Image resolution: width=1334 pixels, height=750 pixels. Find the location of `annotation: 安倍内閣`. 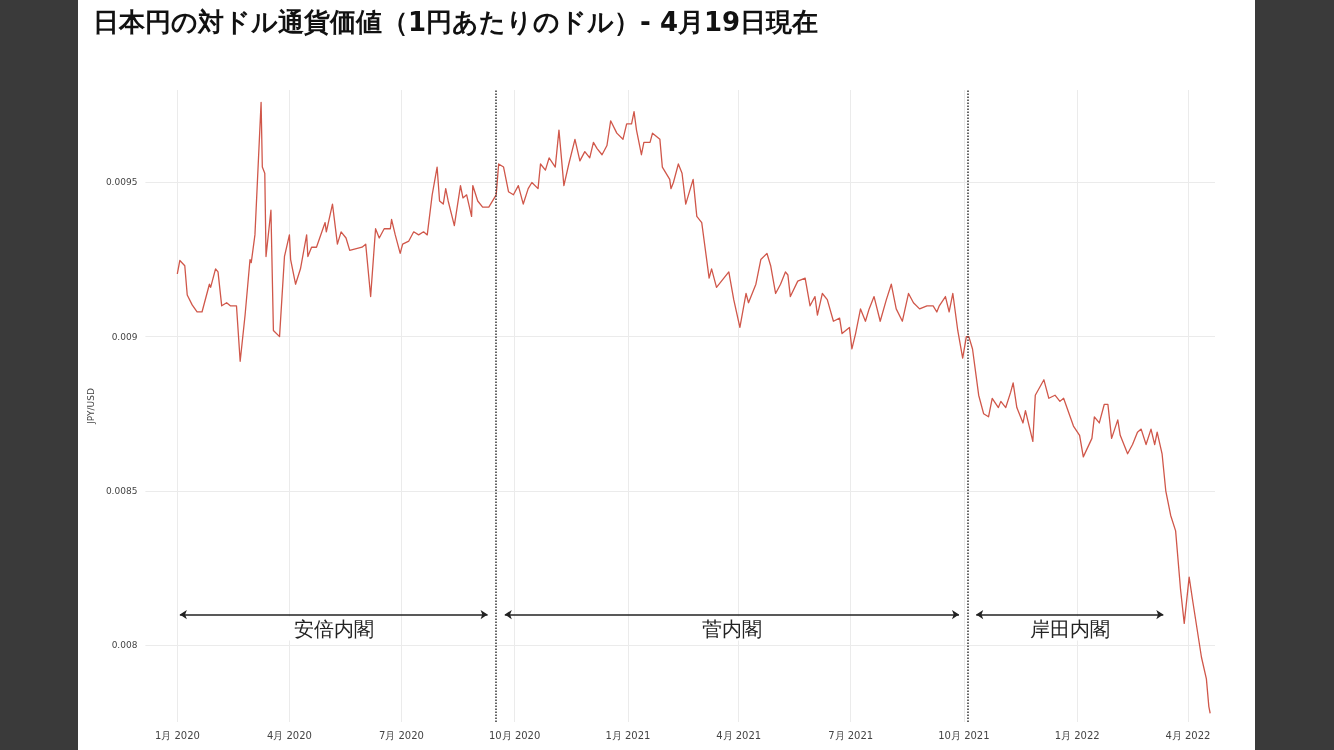

annotation: 安倍内閣 is located at coordinates (333, 628).